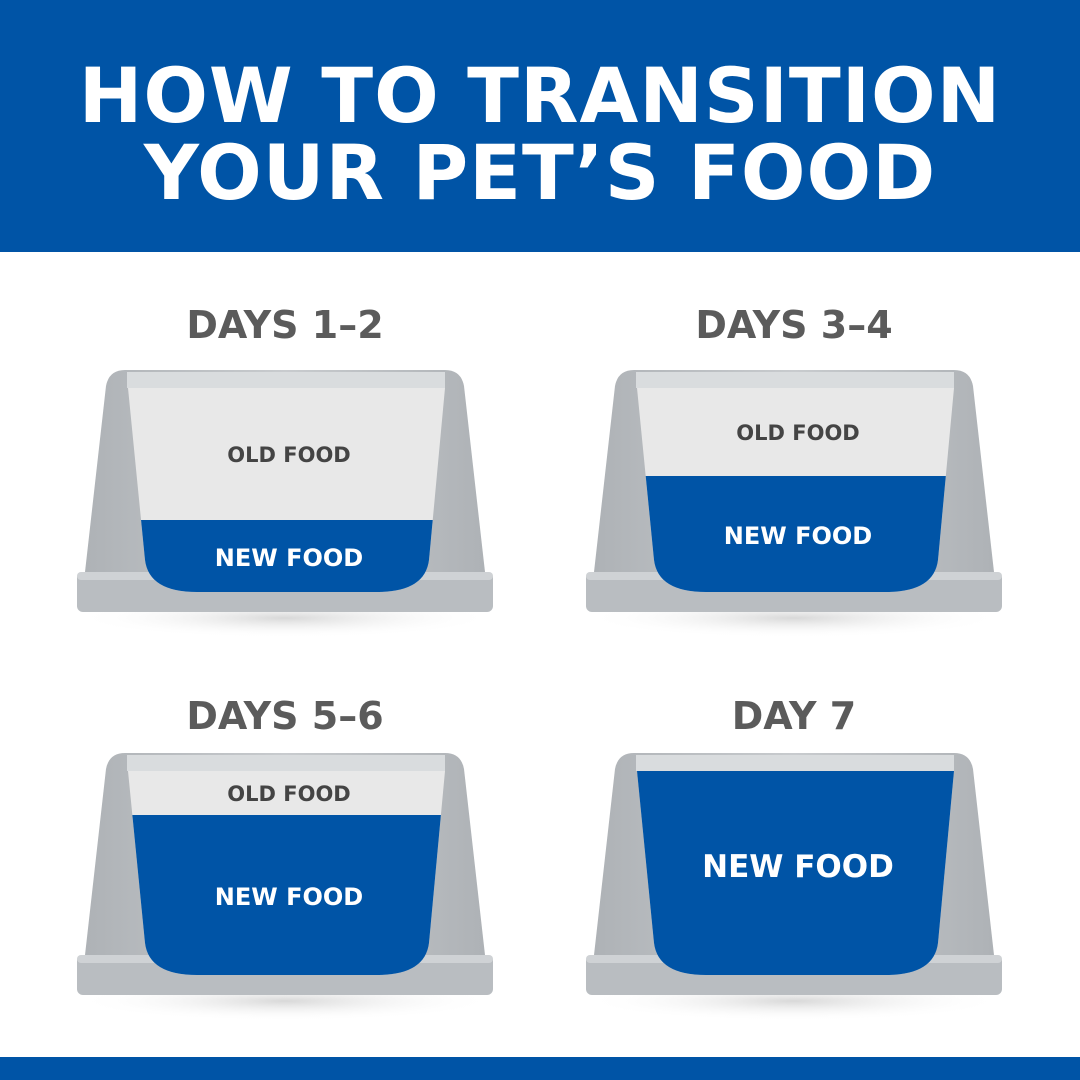 The image size is (1080, 1080). What do you see at coordinates (794, 716) in the screenshot?
I see `stage-title: DAY 7` at bounding box center [794, 716].